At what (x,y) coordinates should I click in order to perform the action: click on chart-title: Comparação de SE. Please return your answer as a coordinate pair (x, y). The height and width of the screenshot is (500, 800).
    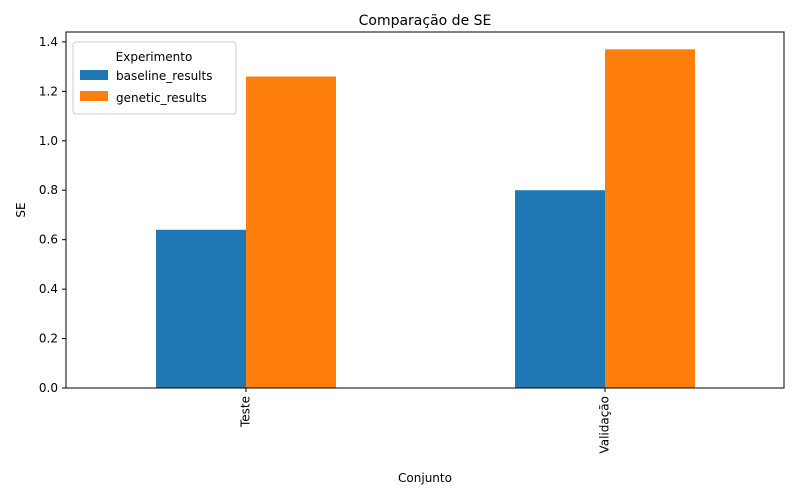
    Looking at the image, I should click on (425, 21).